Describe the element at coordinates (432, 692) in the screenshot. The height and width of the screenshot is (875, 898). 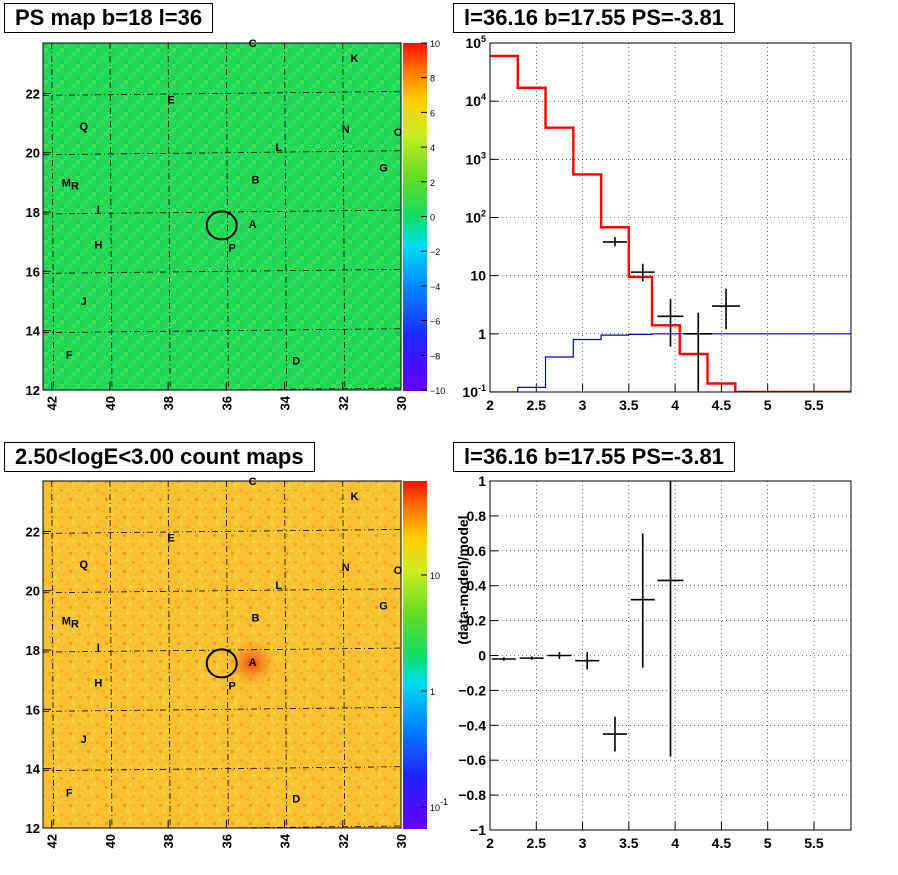
I see `colorbar-tick-label: 1` at that location.